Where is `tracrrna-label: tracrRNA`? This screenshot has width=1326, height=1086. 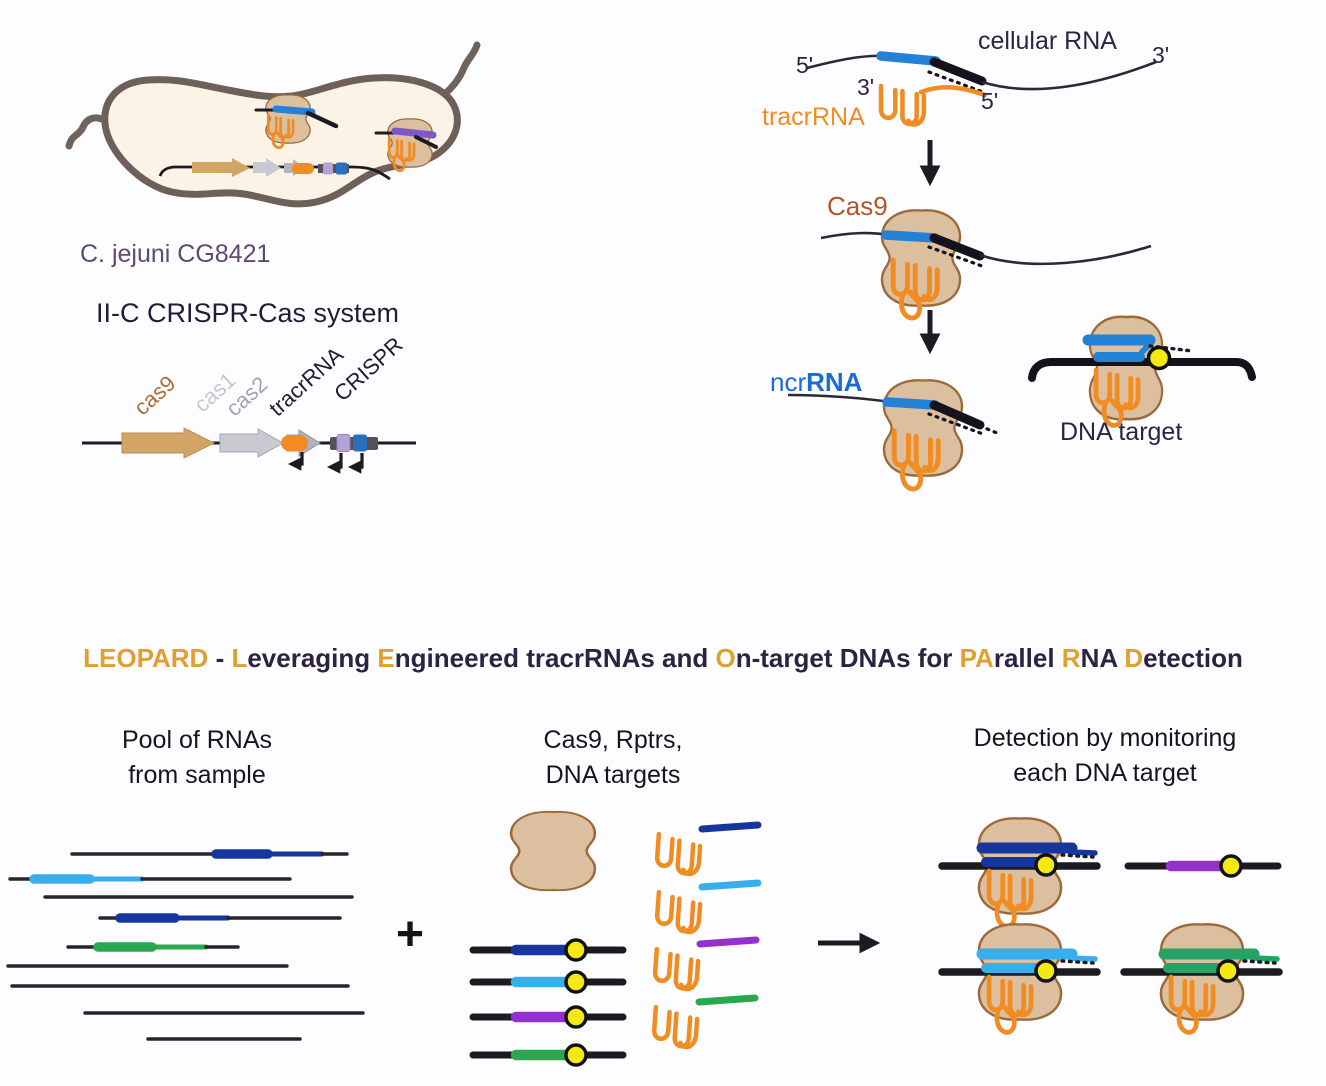
tracrrna-label: tracrRNA is located at coordinates (813, 117).